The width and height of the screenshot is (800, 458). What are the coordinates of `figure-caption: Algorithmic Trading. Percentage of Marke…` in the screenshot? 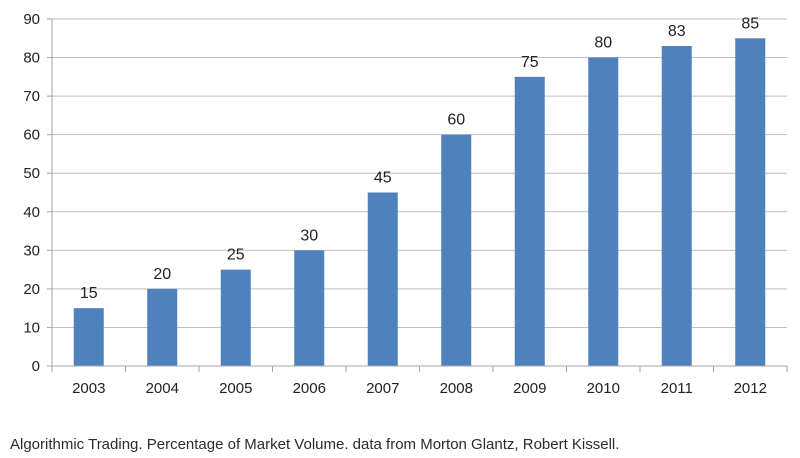 It's located at (315, 444).